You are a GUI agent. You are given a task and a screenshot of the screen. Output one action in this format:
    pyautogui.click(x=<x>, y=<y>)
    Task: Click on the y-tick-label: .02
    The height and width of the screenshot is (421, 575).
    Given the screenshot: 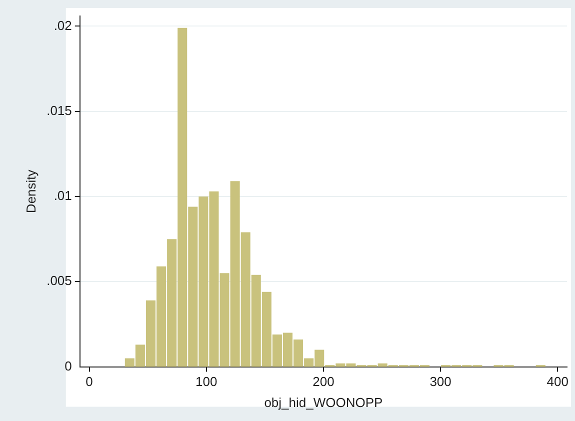 What is the action you would take?
    pyautogui.click(x=63, y=25)
    